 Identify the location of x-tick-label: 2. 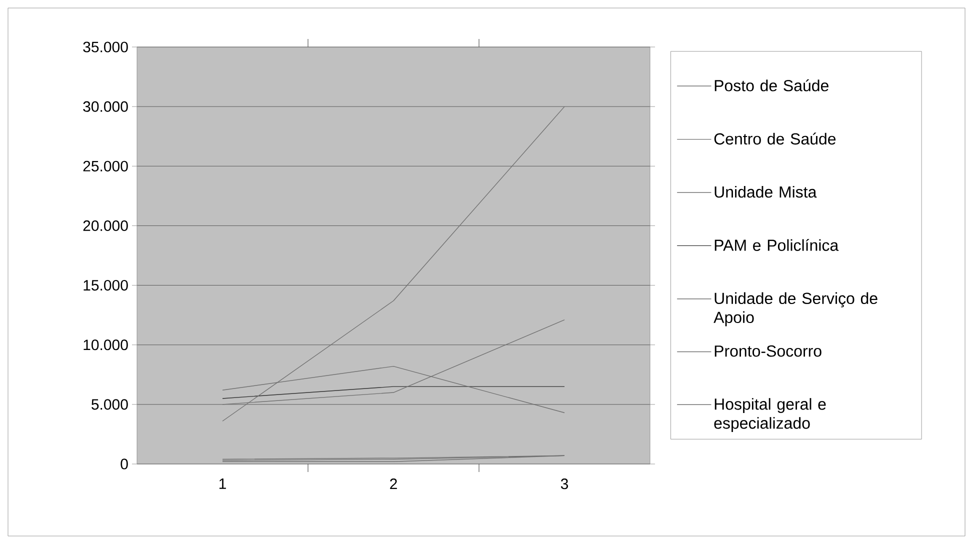
(393, 484).